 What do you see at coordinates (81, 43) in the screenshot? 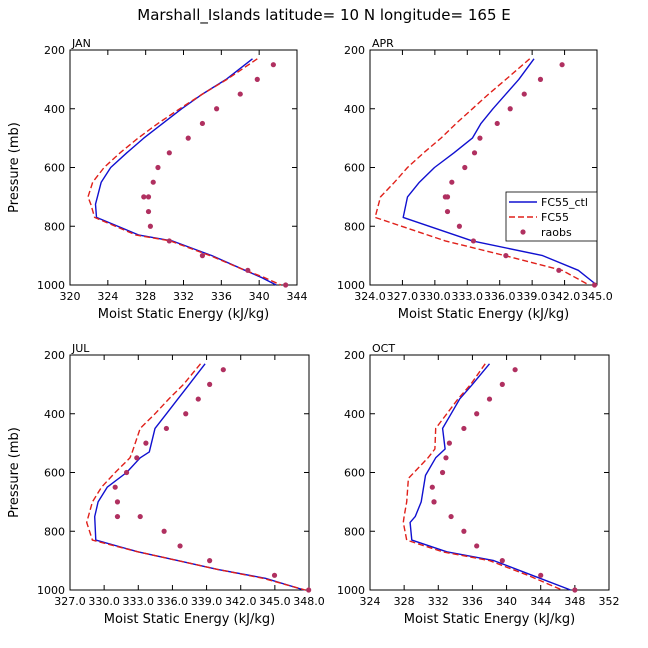
I see `panel-jan-title: JAN` at bounding box center [81, 43].